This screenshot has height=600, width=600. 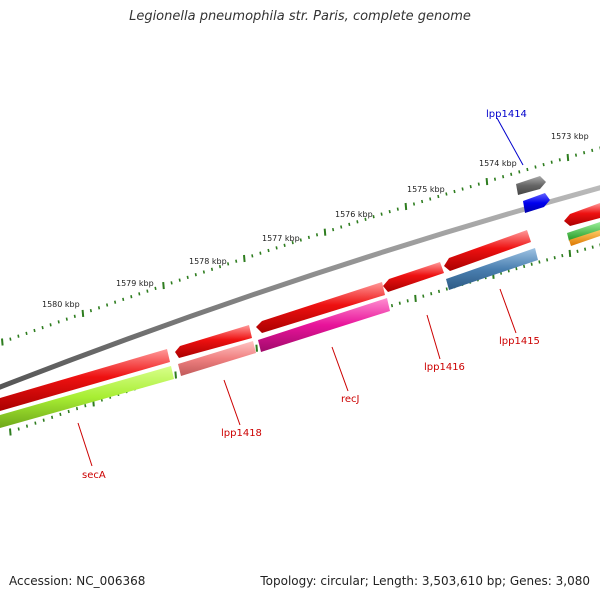 What do you see at coordinates (582, 224) in the screenshot?
I see `gene-right-edge` at bounding box center [582, 224].